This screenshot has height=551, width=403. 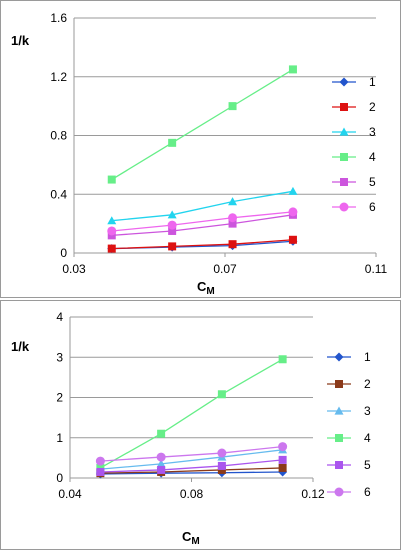 I want to click on x-tick-label: 0.11, so click(x=376, y=269).